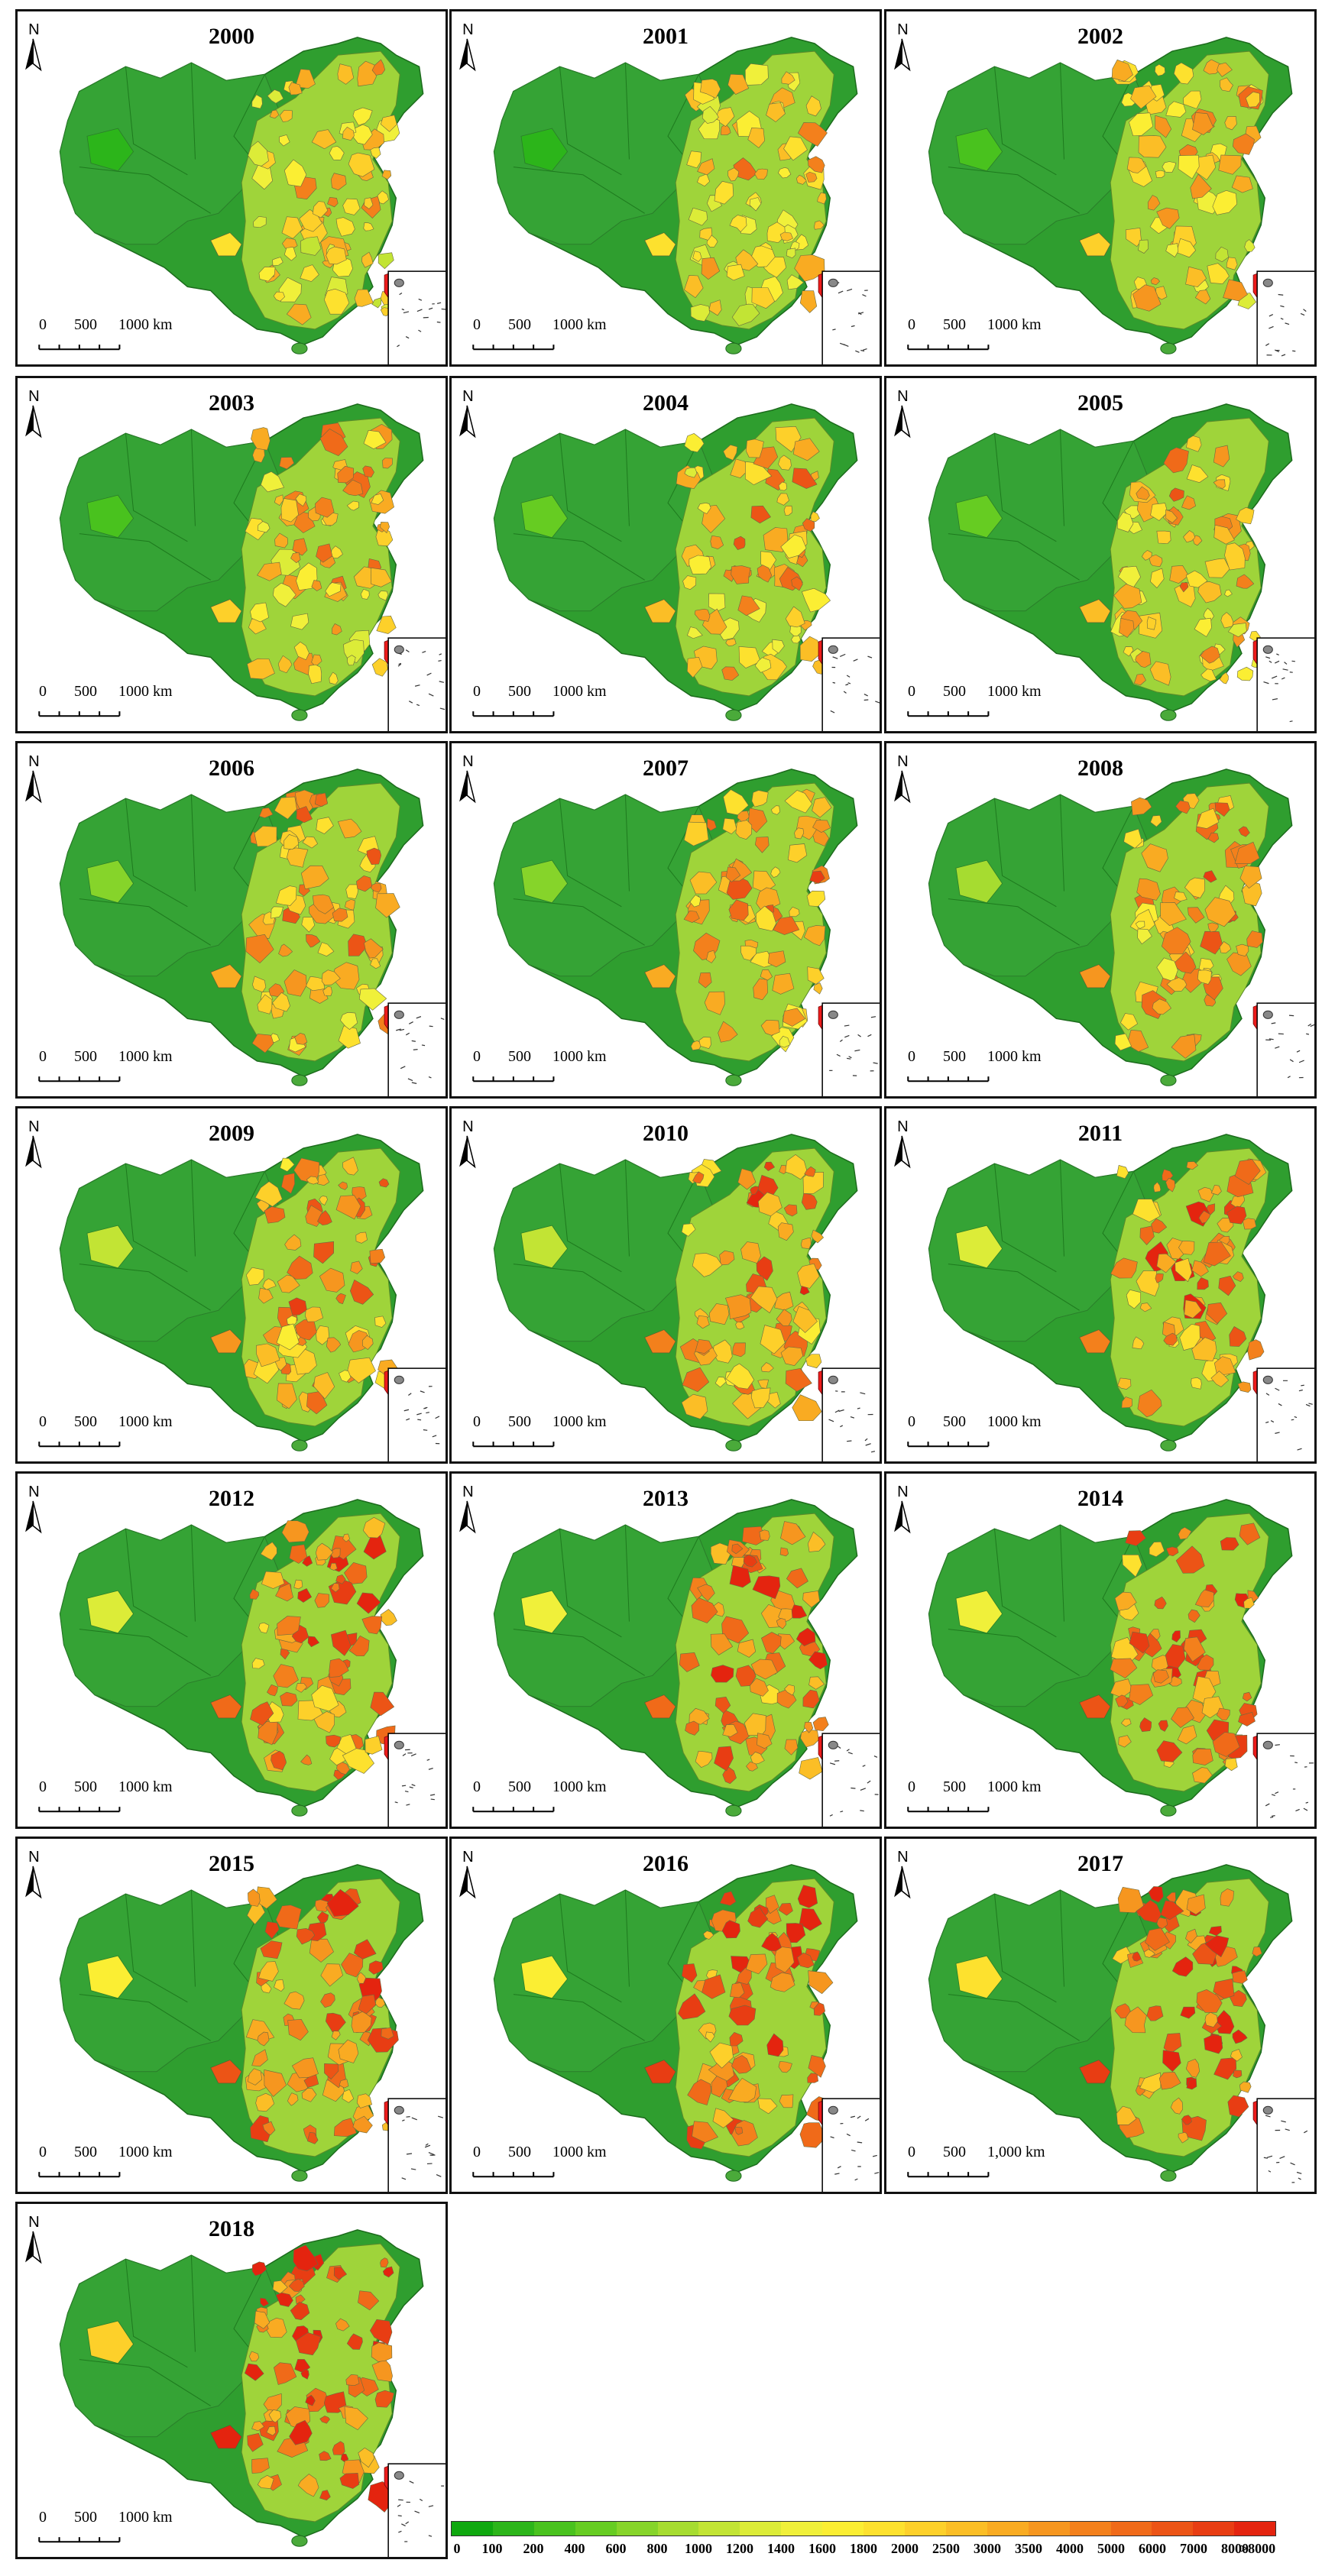  What do you see at coordinates (231, 554) in the screenshot?
I see `map-panel-2003: 2003 N 0 500 1000 km` at bounding box center [231, 554].